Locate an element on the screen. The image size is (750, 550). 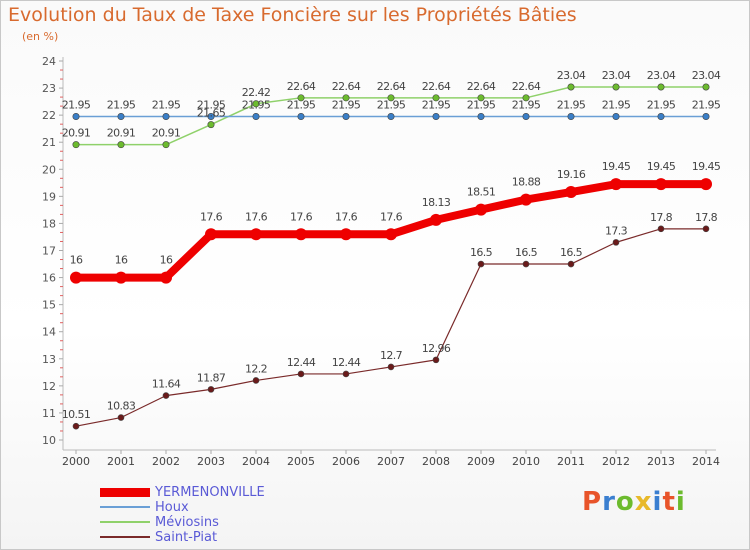
y-tick-label: 19 is located at coordinates (49, 196).